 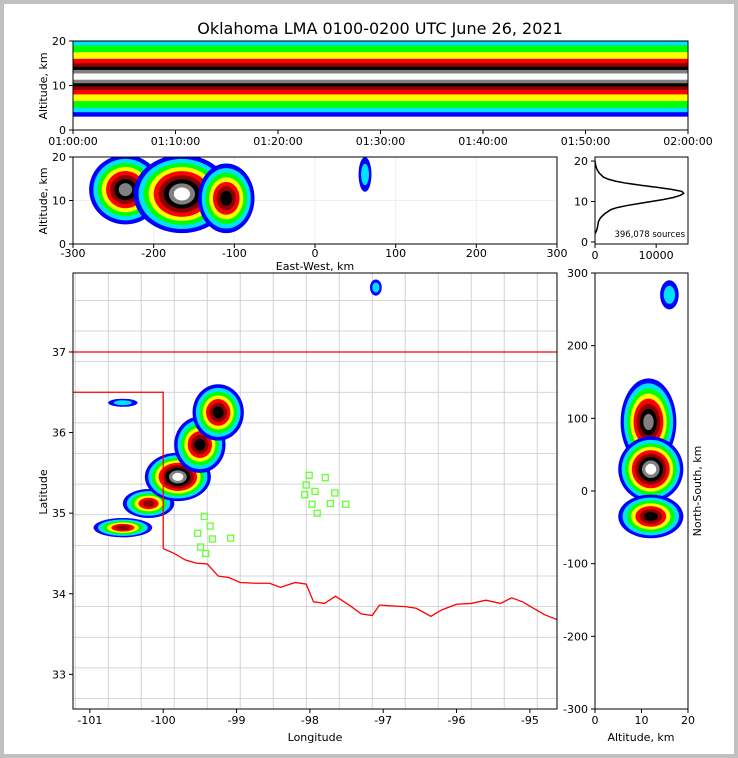 What do you see at coordinates (59, 513) in the screenshot?
I see `plan-view-y-tick-label: 35` at bounding box center [59, 513].